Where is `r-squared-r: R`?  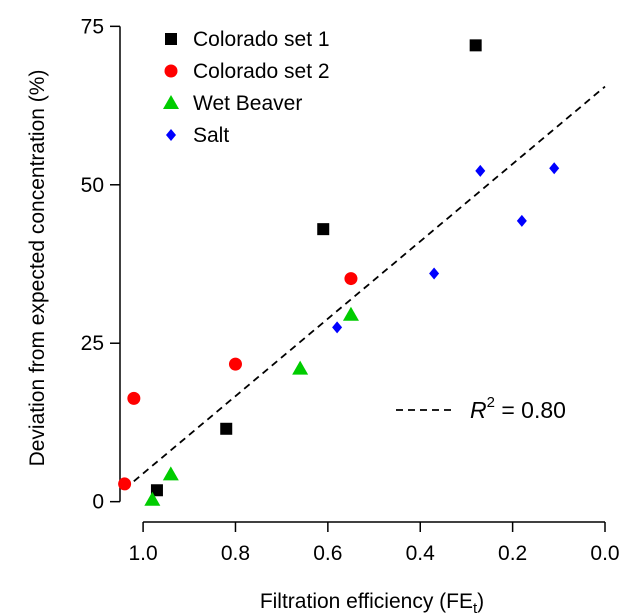 r-squared-r: R is located at coordinates (478, 410).